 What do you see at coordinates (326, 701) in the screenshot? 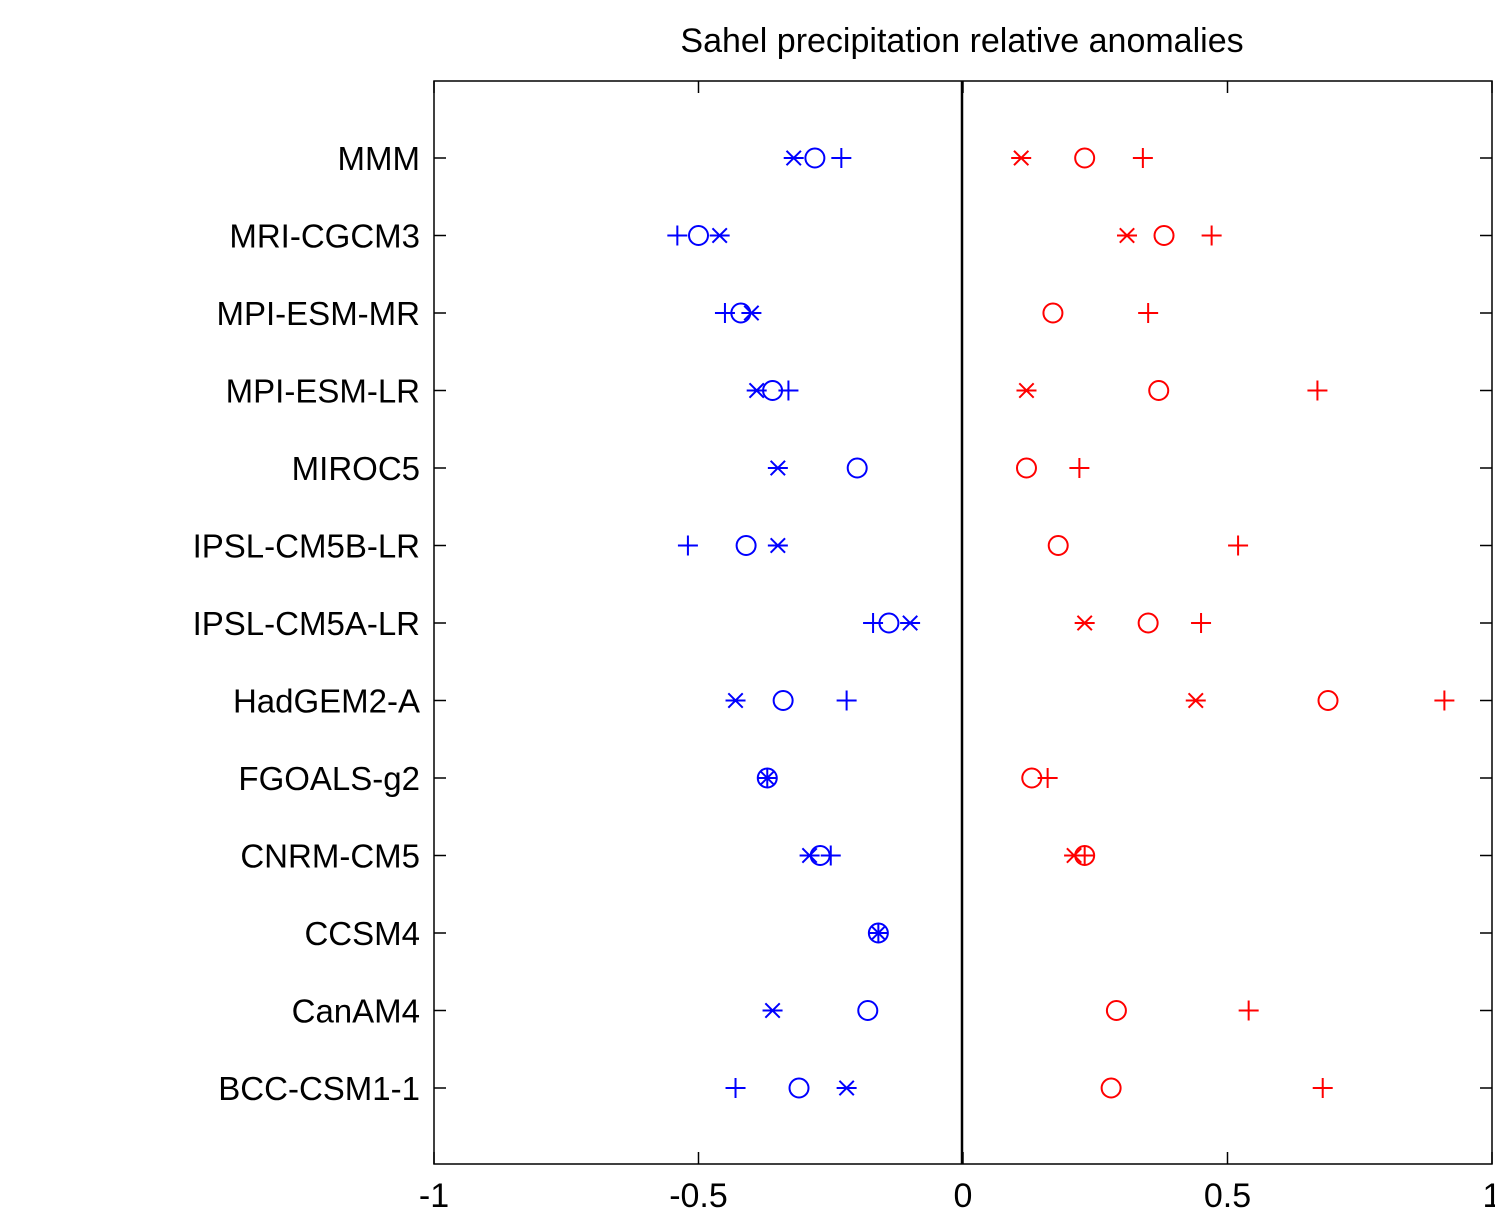
I see `y-tick-label: HadGEM2-A` at bounding box center [326, 701].